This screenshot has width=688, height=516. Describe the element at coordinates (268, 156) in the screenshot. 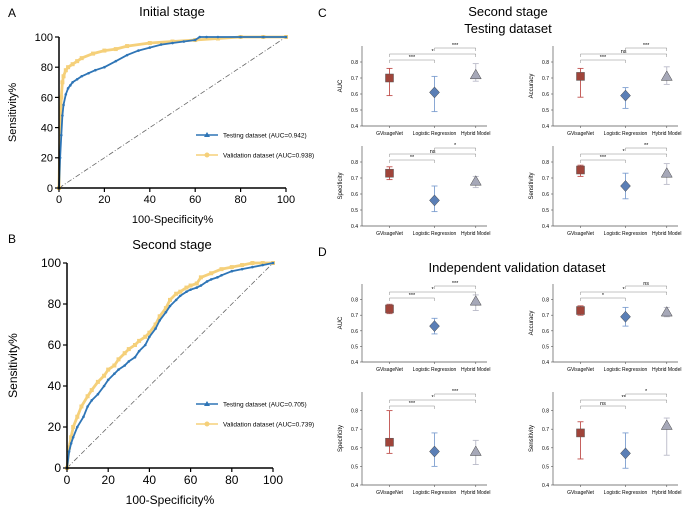

I see `panel-a-legend-label-1: Validation dataset (AUC=0.938)` at that location.